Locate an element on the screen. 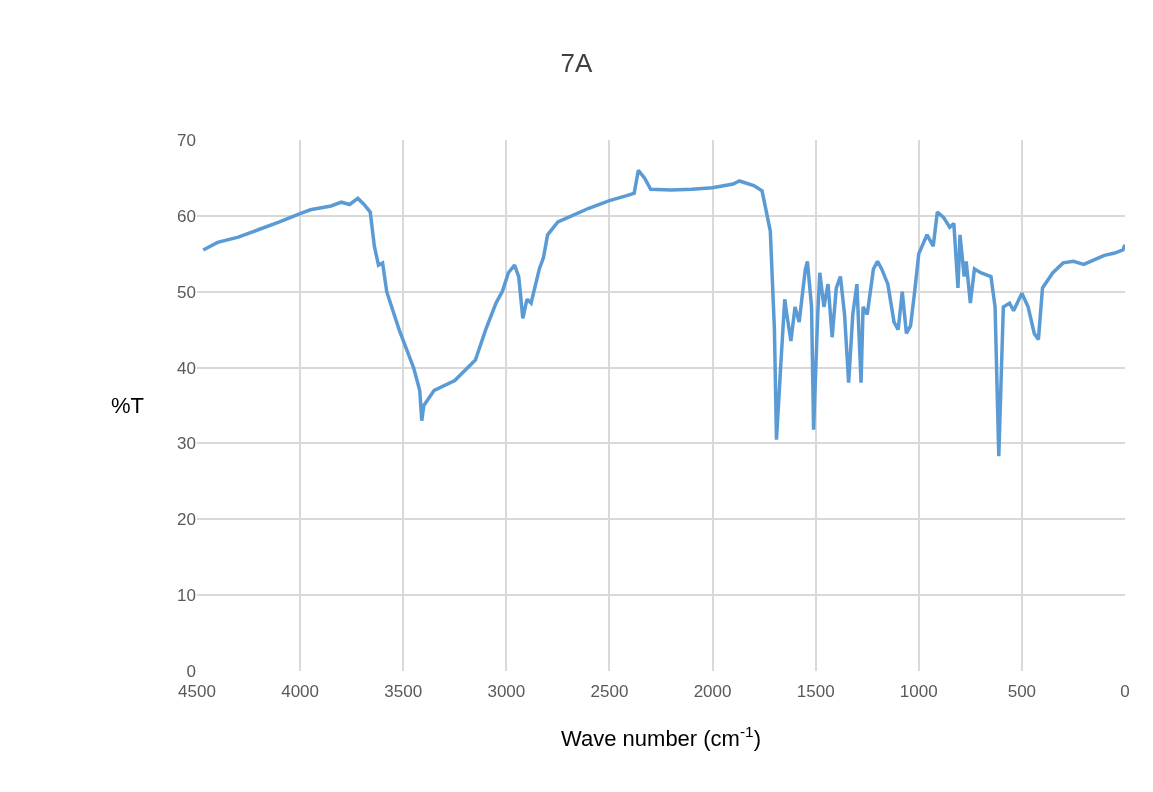 Image resolution: width=1153 pixels, height=792 pixels. y-axis-title: %T is located at coordinates (127, 405).